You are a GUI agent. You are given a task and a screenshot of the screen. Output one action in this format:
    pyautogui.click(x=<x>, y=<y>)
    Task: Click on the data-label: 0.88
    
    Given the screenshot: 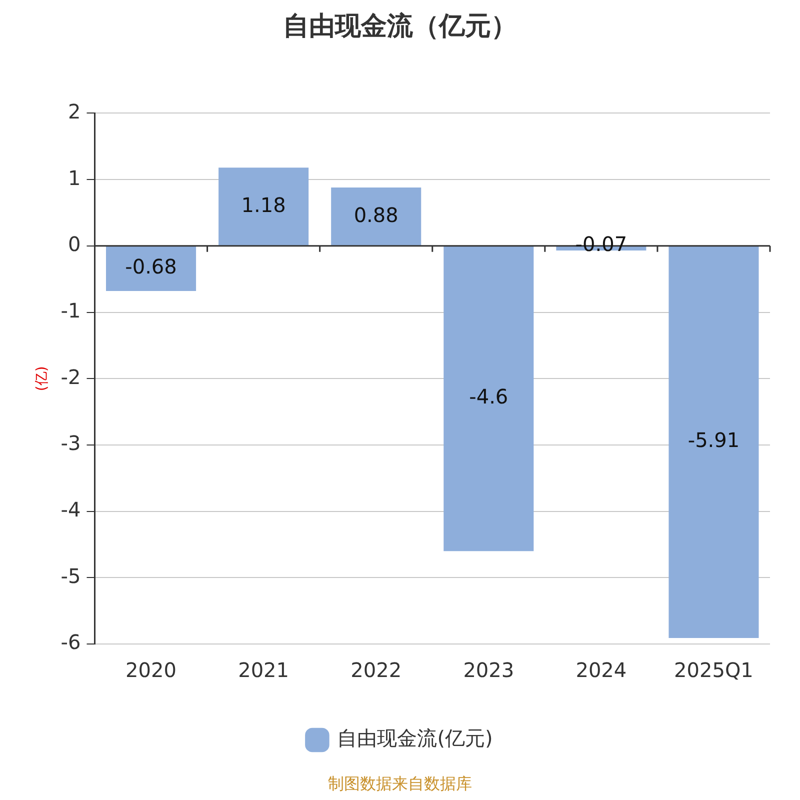 What is the action you would take?
    pyautogui.click(x=376, y=214)
    